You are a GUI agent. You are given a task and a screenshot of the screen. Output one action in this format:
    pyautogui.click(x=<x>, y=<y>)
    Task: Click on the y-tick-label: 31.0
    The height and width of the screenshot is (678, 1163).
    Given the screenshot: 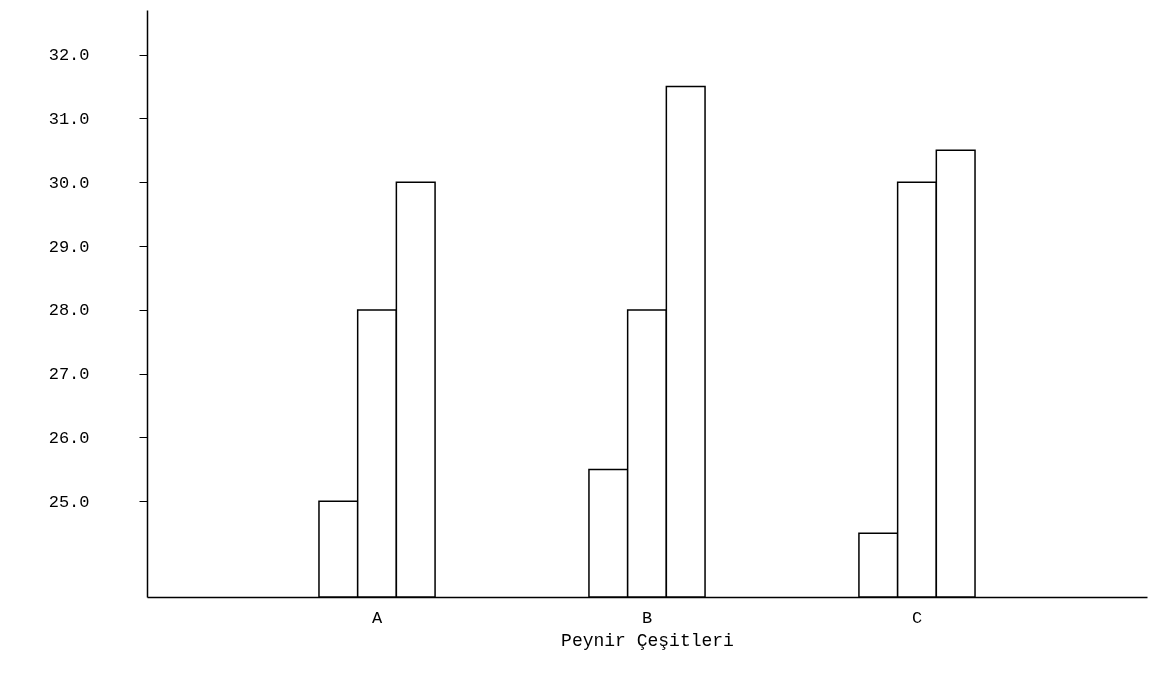 What is the action you would take?
    pyautogui.click(x=69, y=119)
    